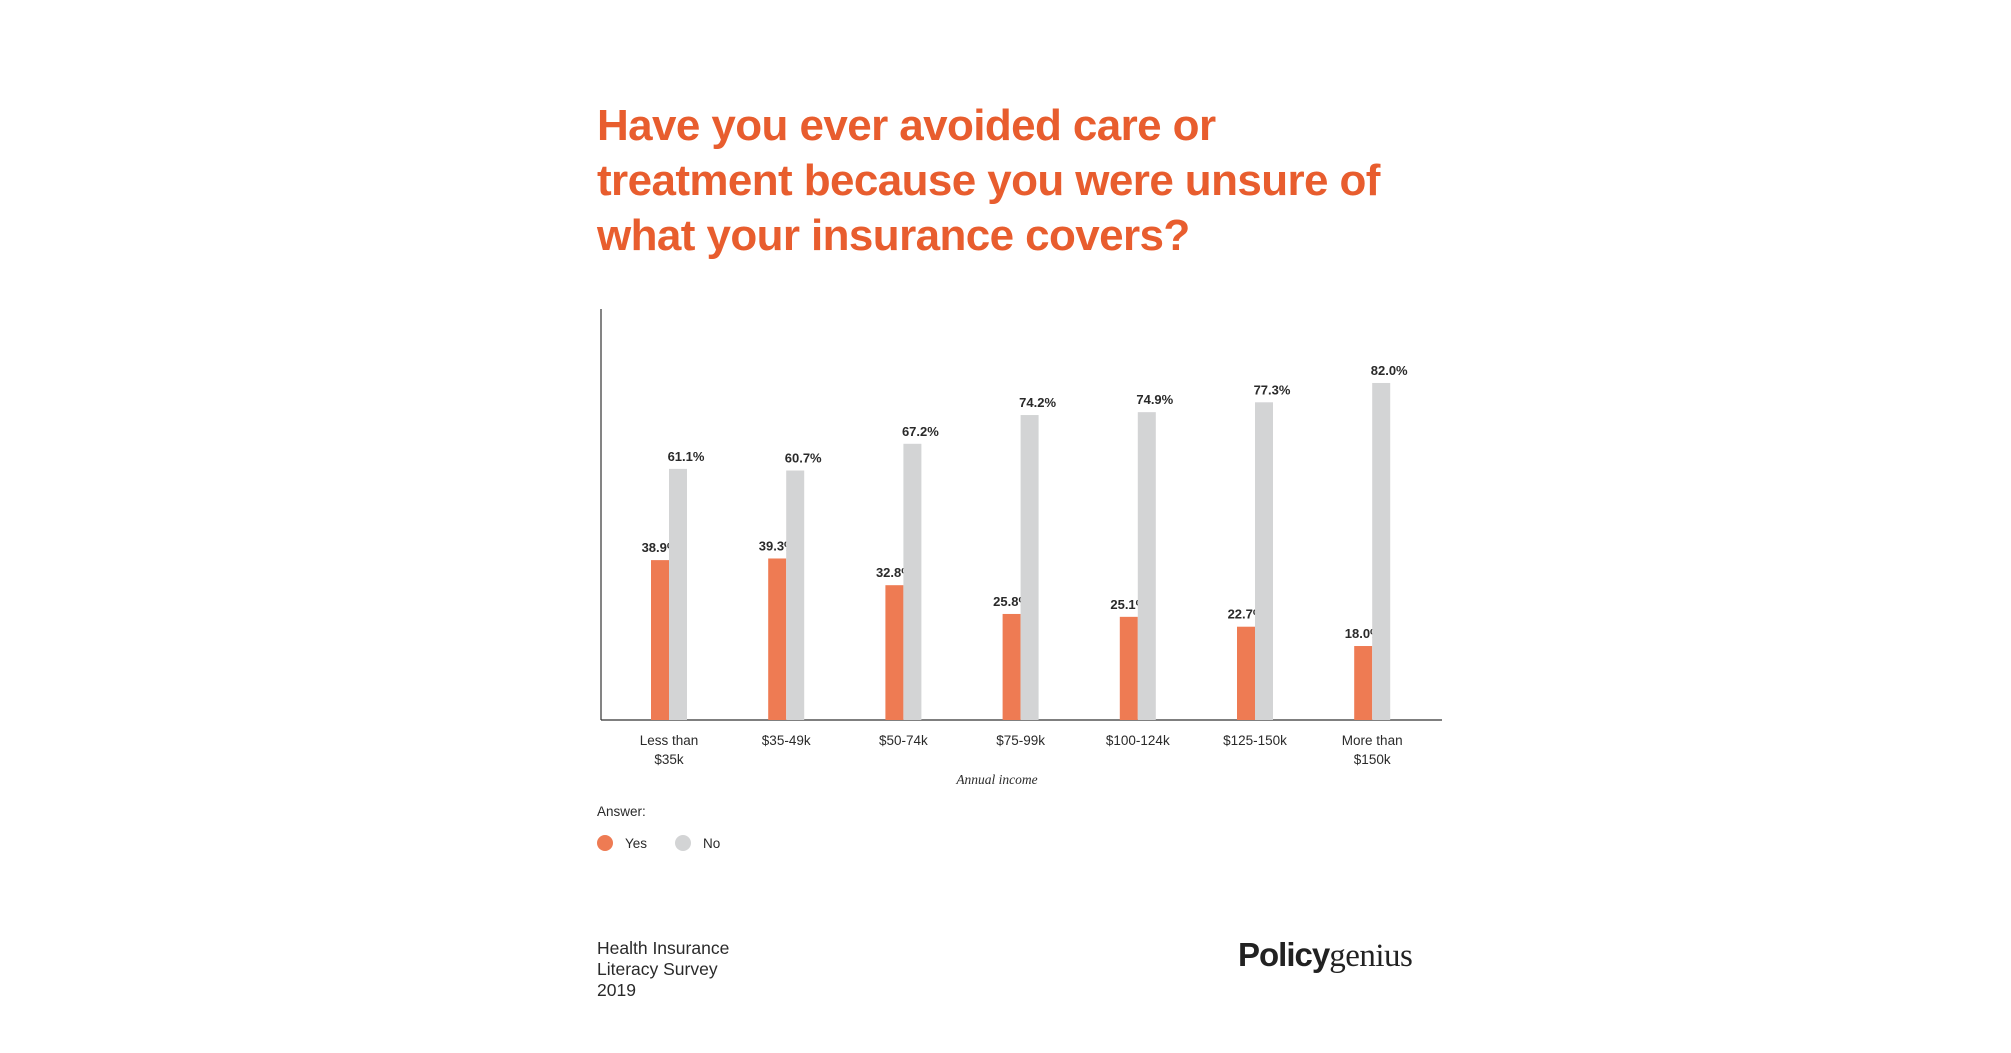  What do you see at coordinates (1020, 740) in the screenshot?
I see `x-tick-label: $75-99k` at bounding box center [1020, 740].